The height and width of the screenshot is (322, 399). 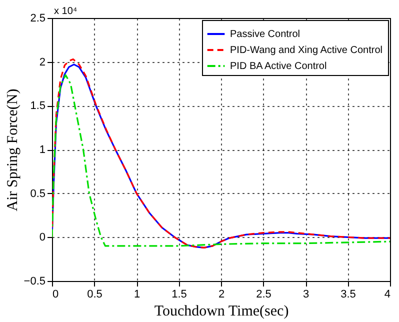 What do you see at coordinates (387, 294) in the screenshot?
I see `x-tick-label: 4` at bounding box center [387, 294].